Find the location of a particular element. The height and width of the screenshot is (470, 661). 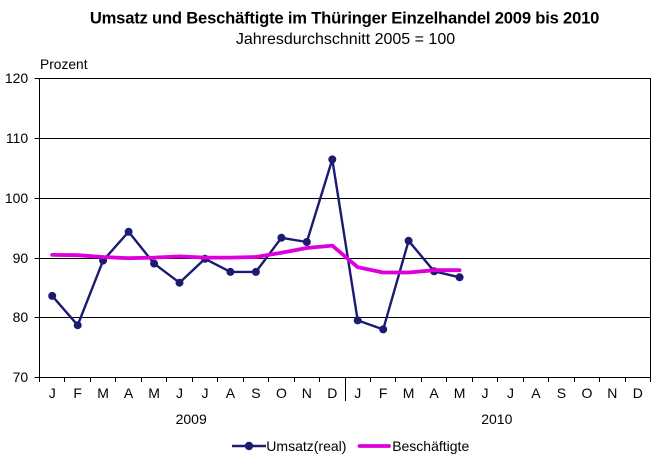

svg-text: 2010 is located at coordinates (496, 419).